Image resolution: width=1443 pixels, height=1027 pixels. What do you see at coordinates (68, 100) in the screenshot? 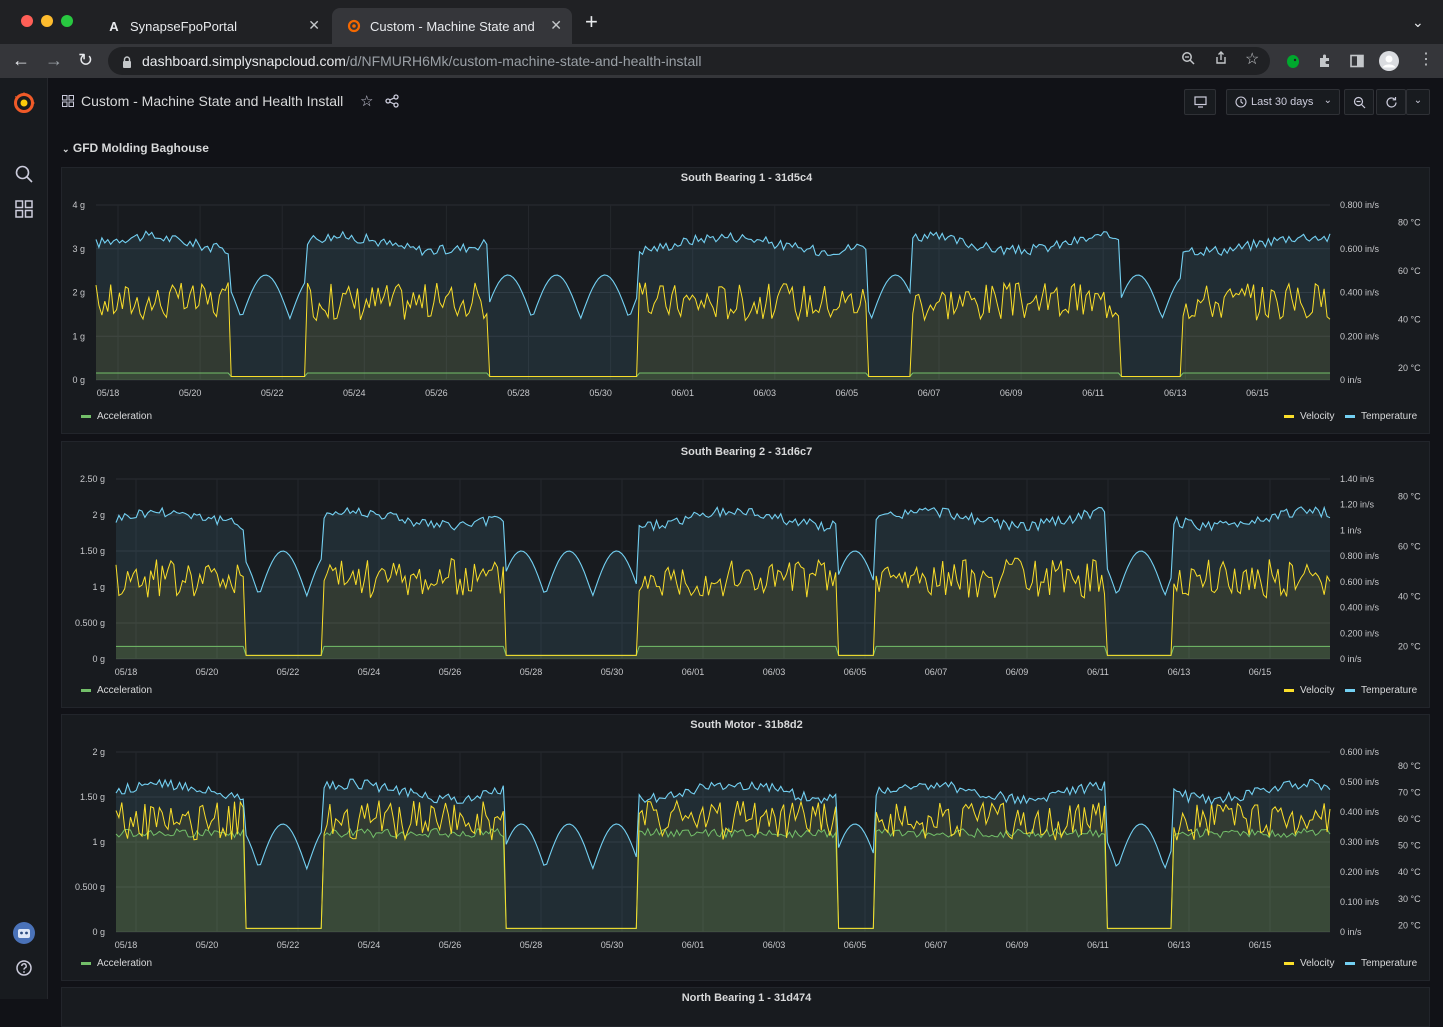
I see `dashboard-grid-icon` at bounding box center [68, 100].